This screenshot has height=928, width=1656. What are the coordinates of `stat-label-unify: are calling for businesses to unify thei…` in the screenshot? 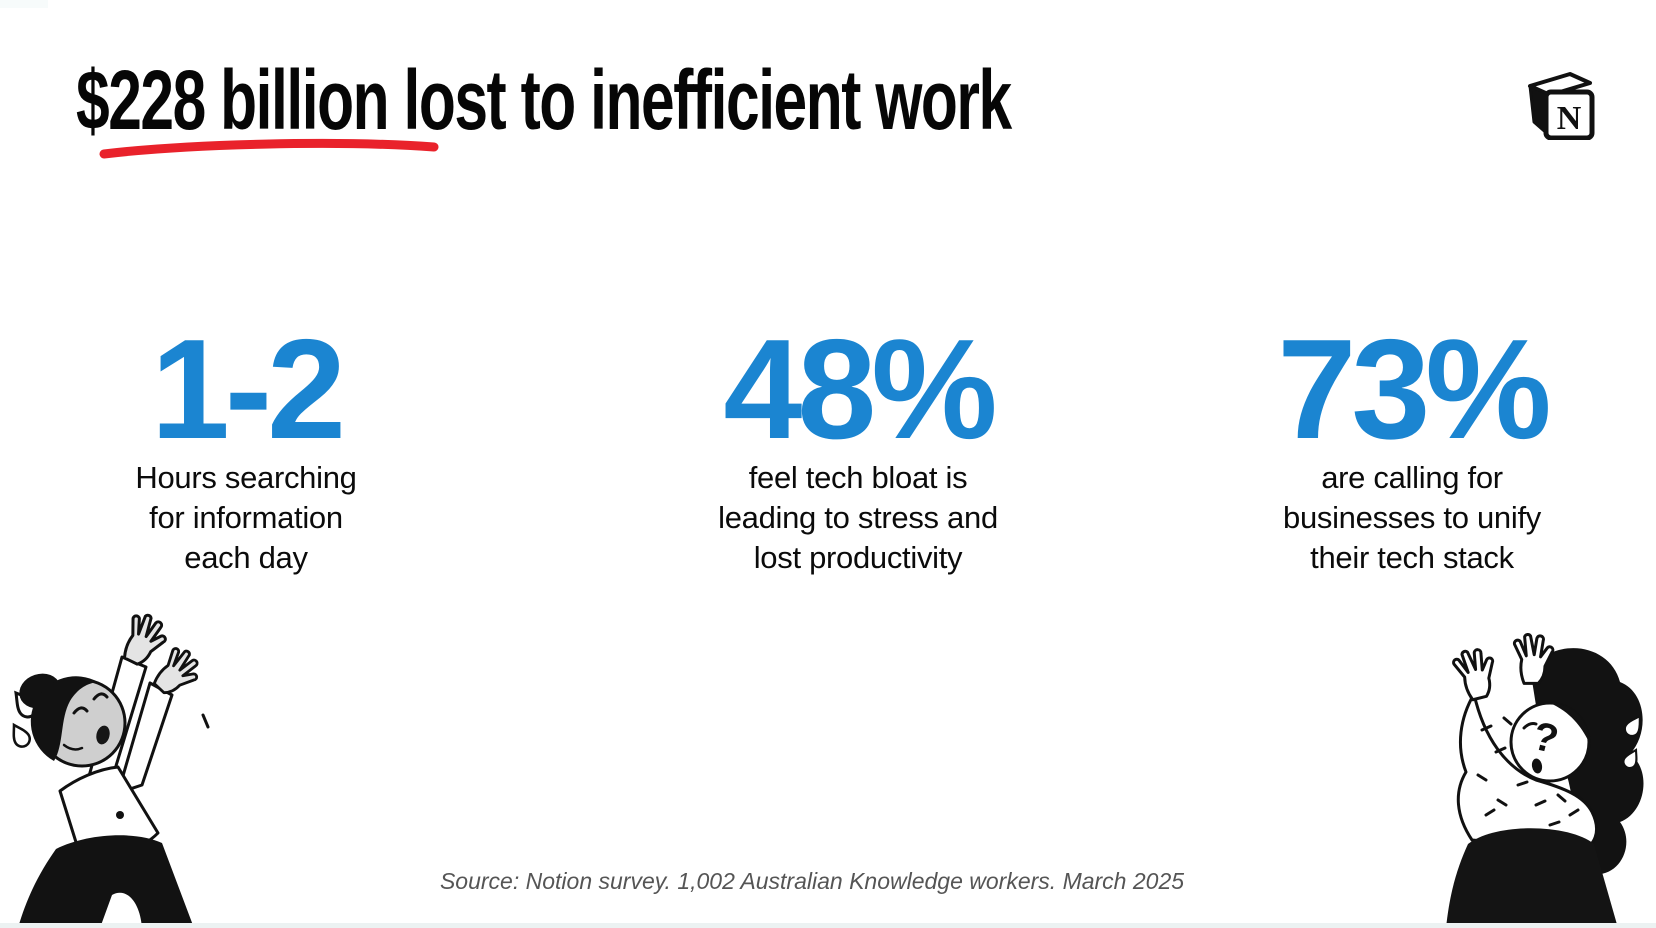 It's located at (1412, 518).